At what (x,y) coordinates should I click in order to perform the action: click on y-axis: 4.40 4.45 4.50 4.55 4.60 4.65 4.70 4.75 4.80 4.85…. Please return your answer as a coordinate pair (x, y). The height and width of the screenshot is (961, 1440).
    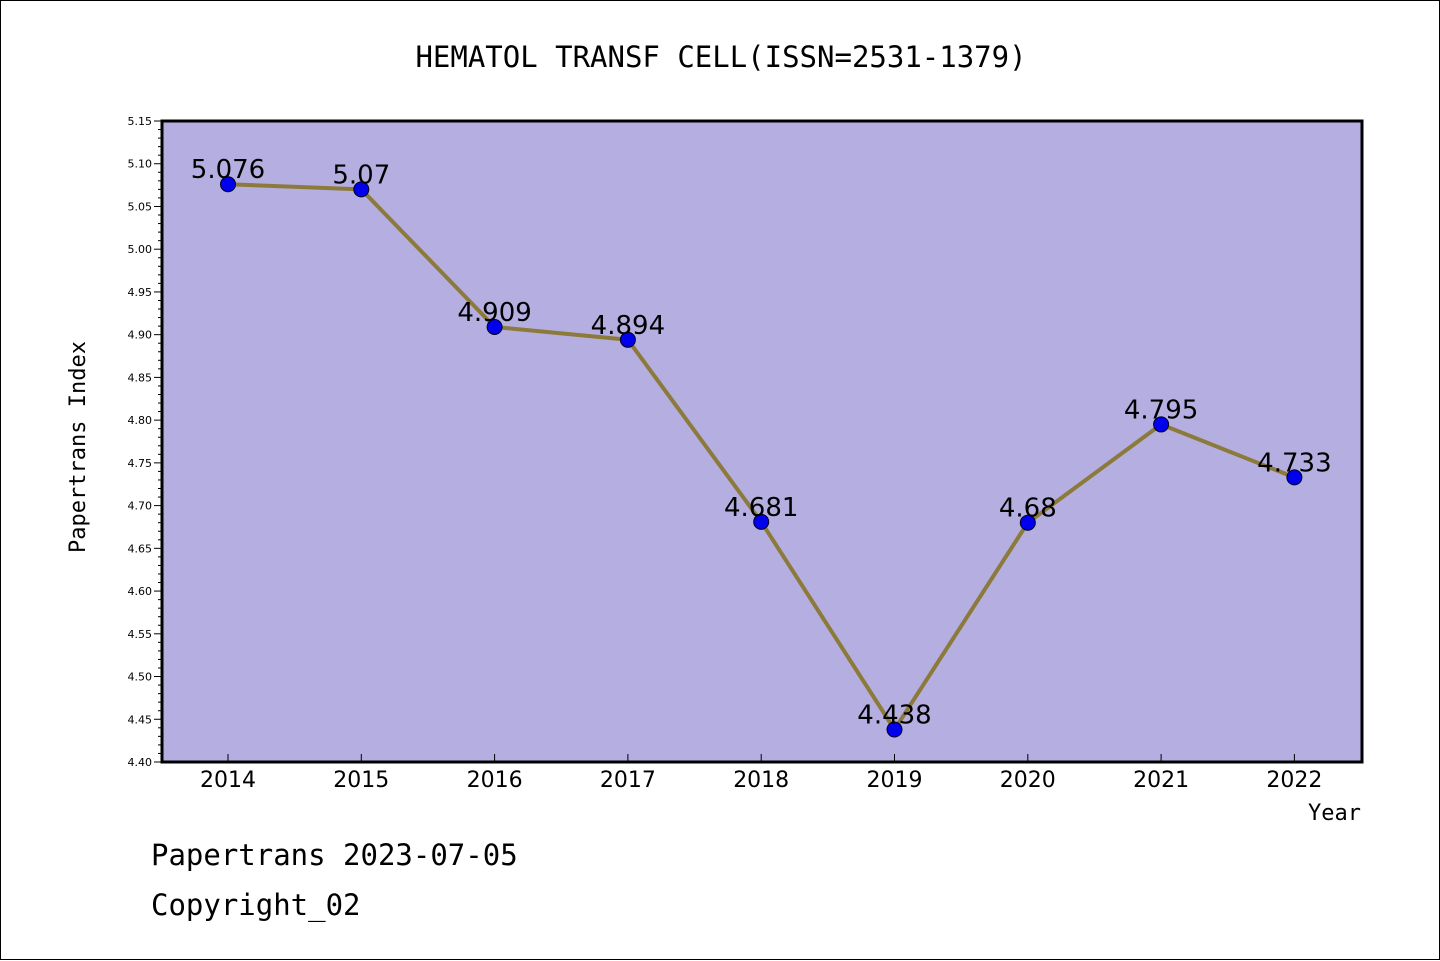
    Looking at the image, I should click on (145, 442).